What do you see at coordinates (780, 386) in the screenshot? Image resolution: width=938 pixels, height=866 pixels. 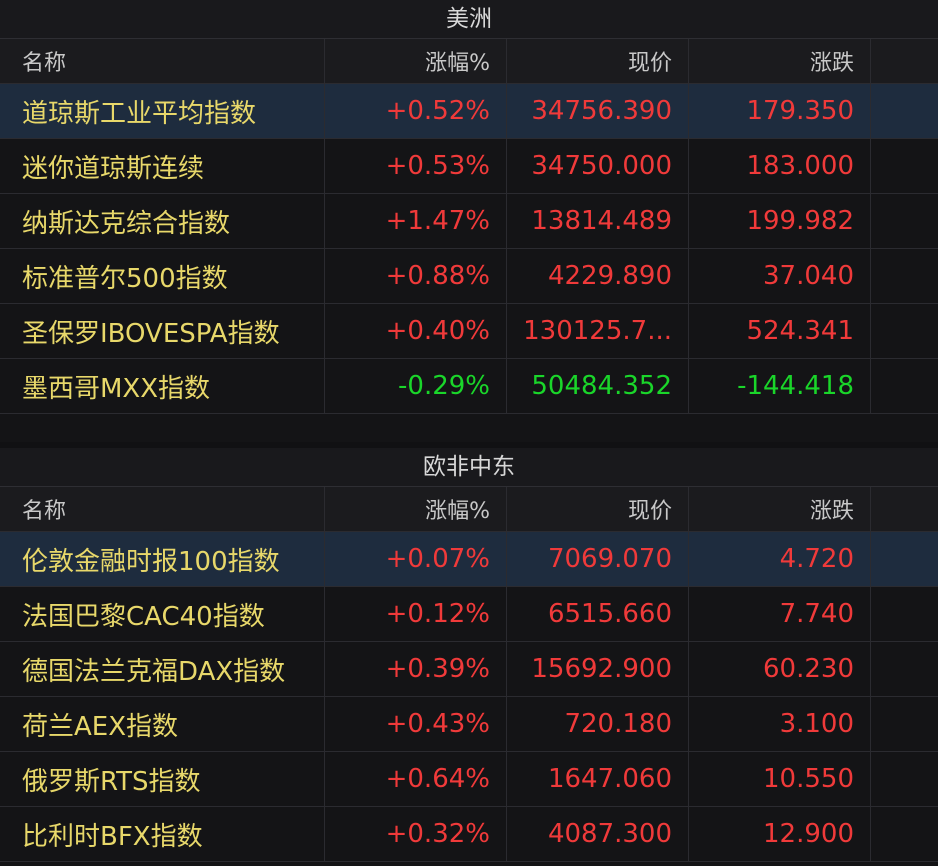 I see `index-change: -144.418` at bounding box center [780, 386].